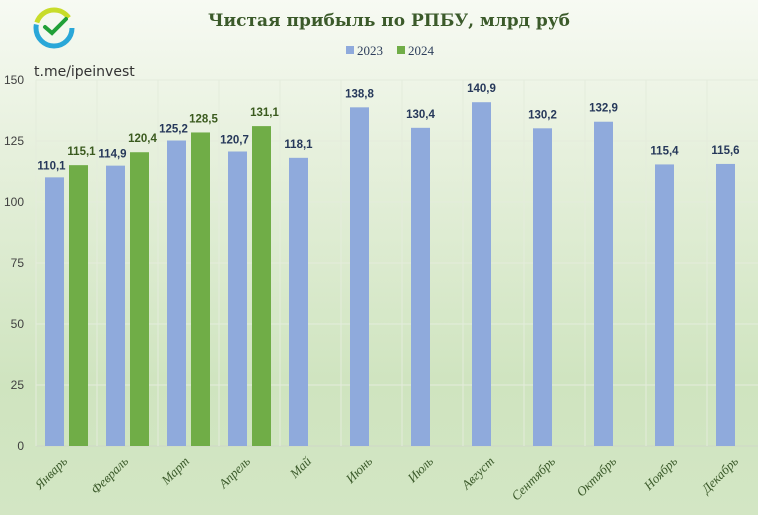 This screenshot has width=758, height=515. I want to click on data-label-2024: 120,4, so click(142, 139).